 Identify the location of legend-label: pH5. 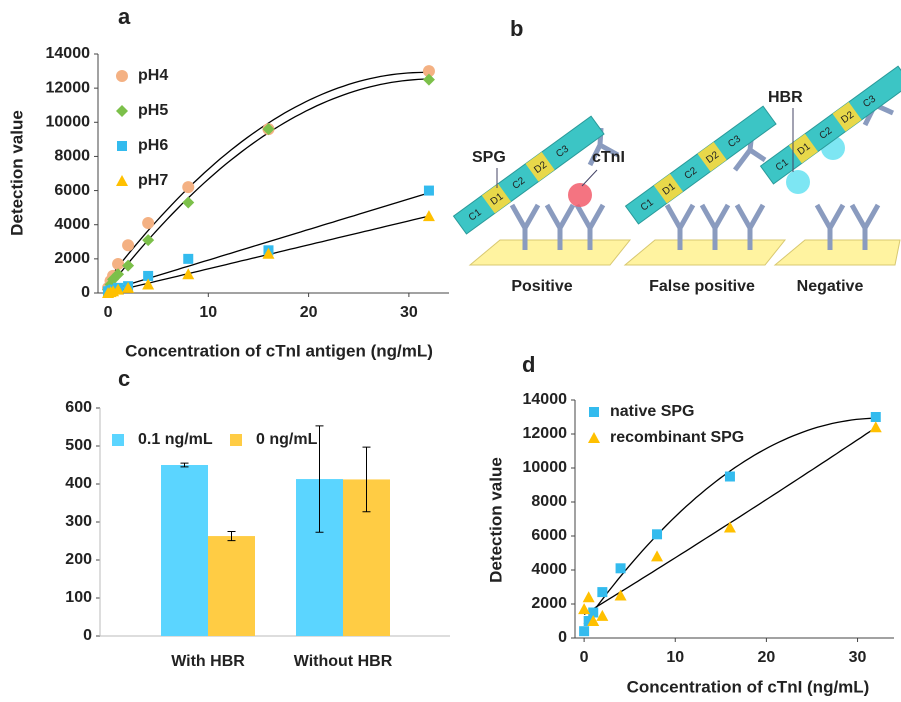
(153, 110).